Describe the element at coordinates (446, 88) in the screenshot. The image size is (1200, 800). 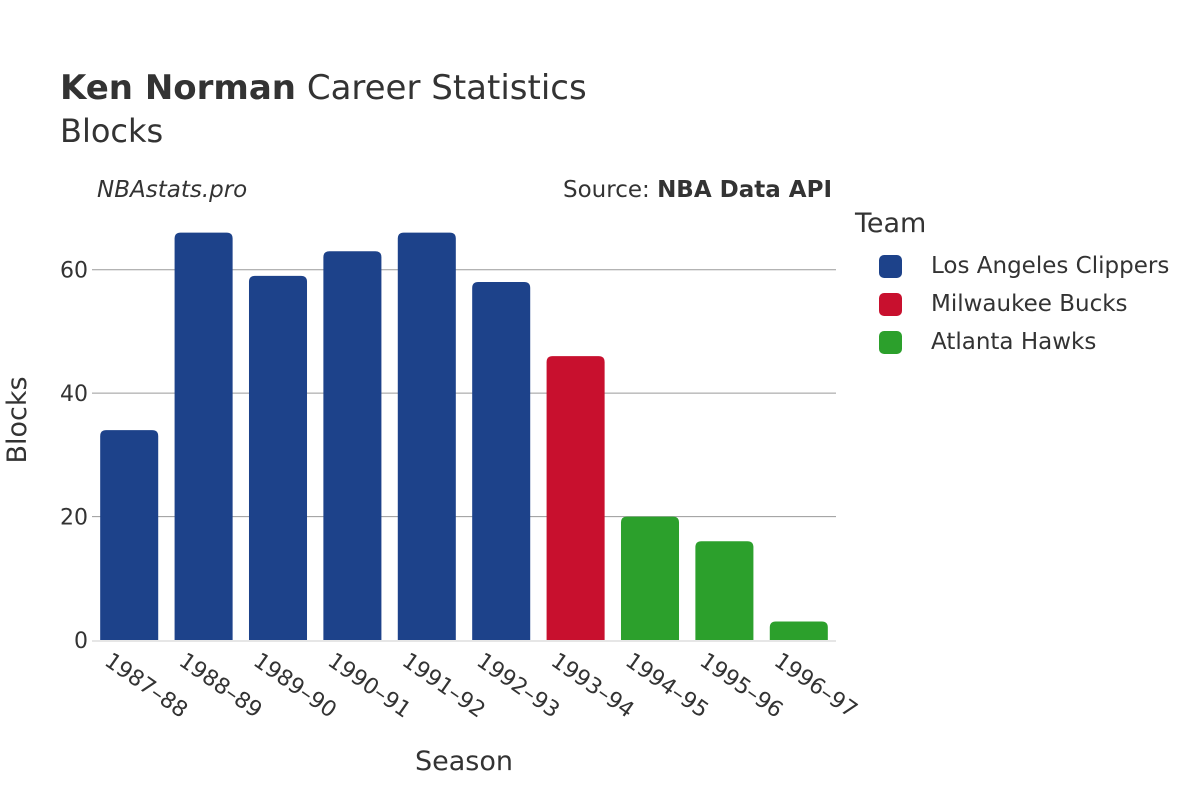
I see `title-rest: Career Statistics` at that location.